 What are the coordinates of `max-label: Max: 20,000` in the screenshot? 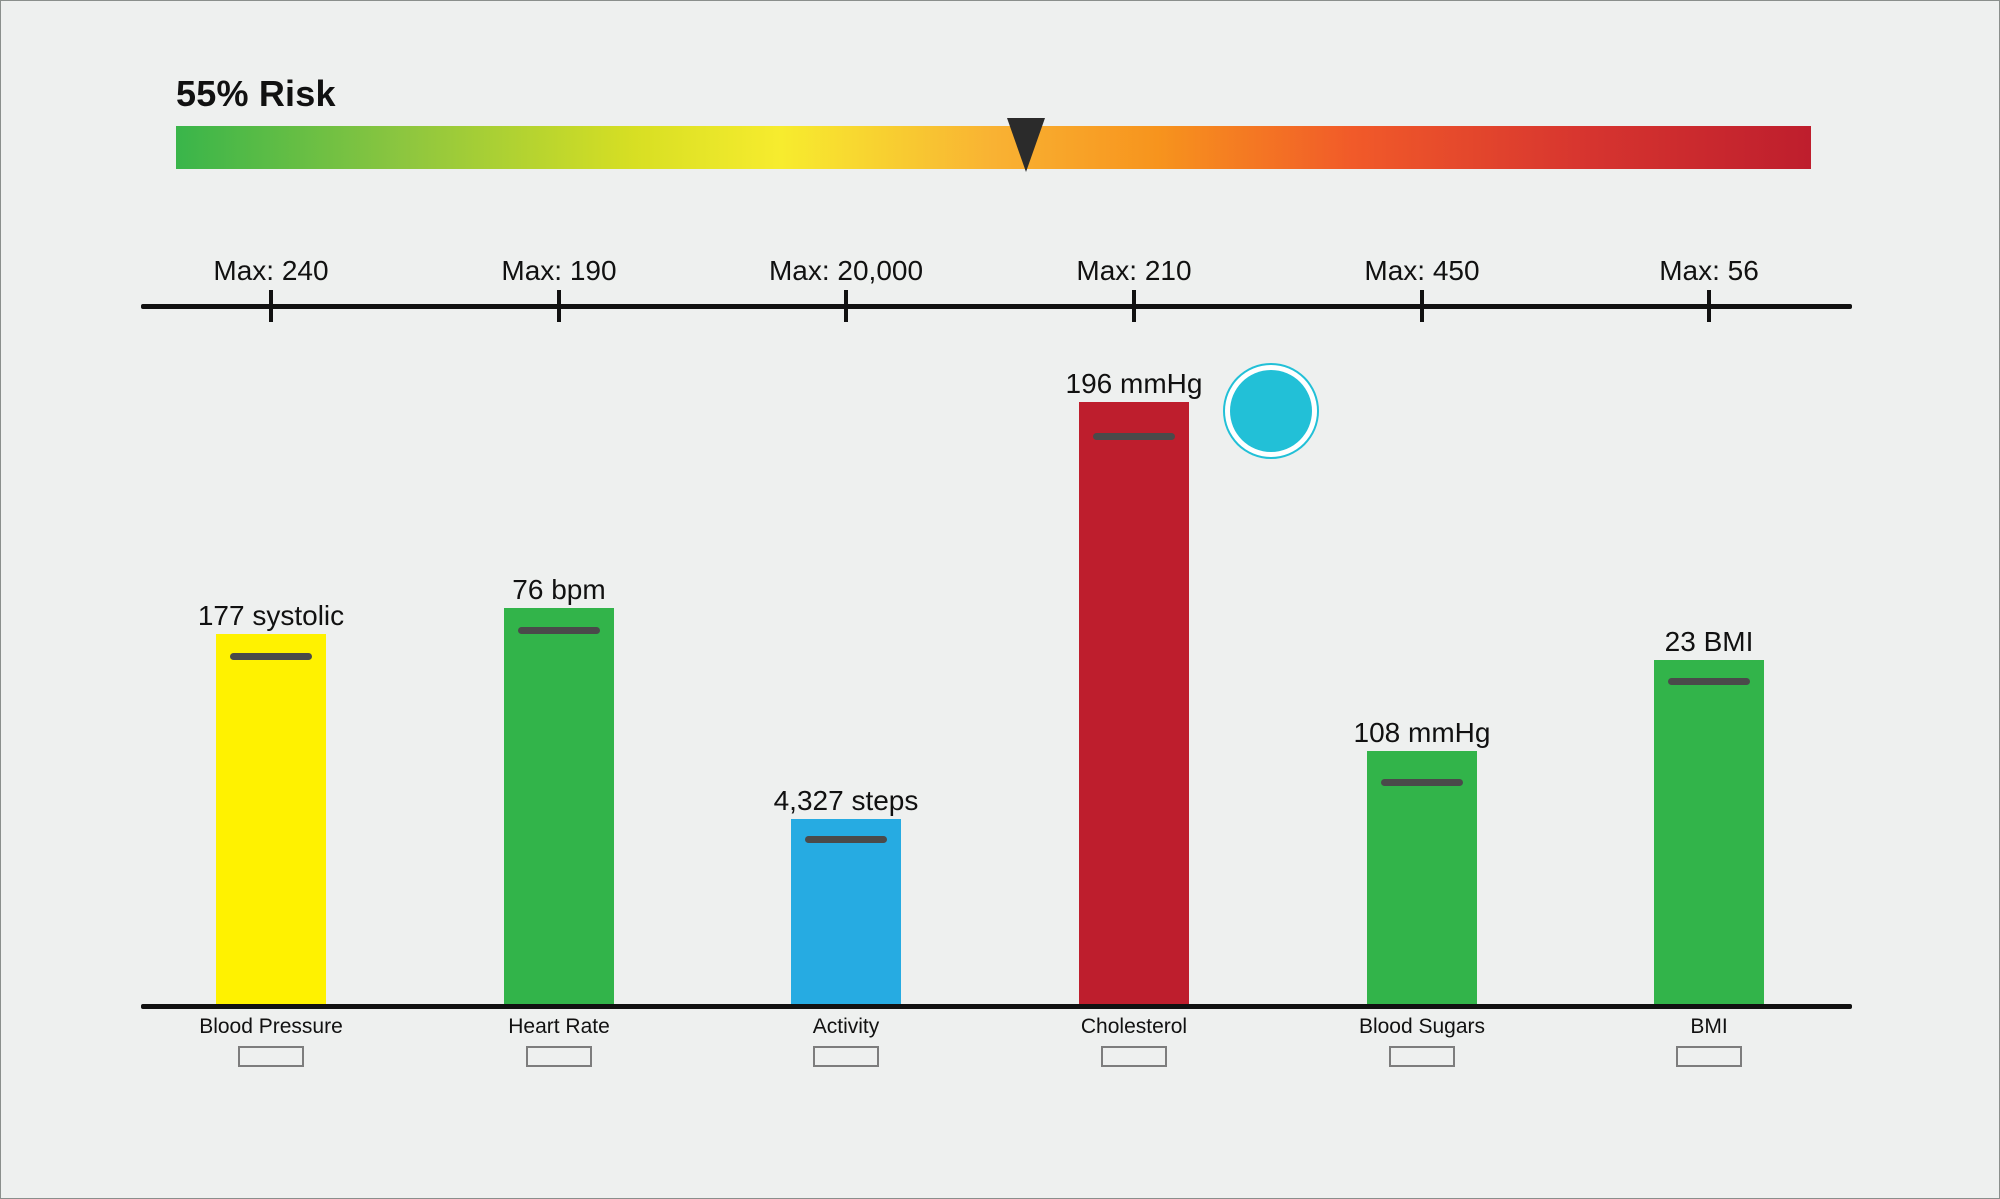 It's located at (846, 270).